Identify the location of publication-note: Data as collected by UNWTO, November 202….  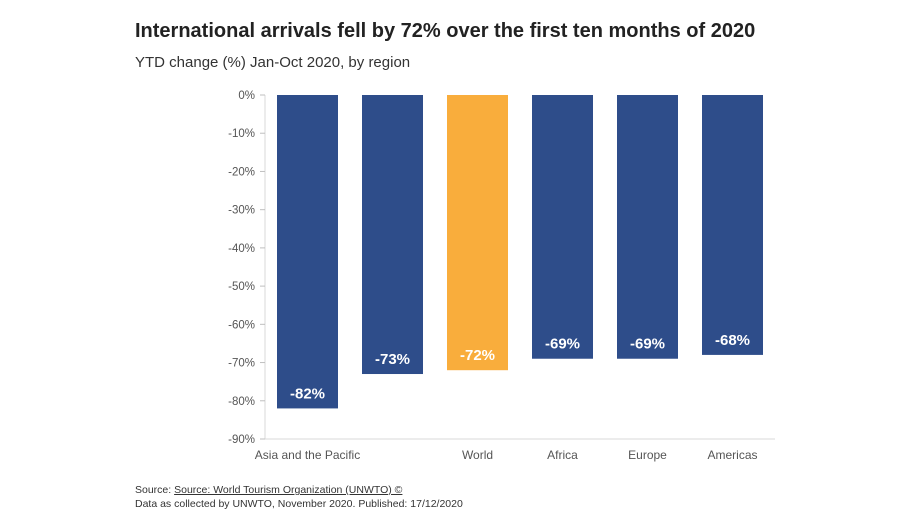
(299, 504).